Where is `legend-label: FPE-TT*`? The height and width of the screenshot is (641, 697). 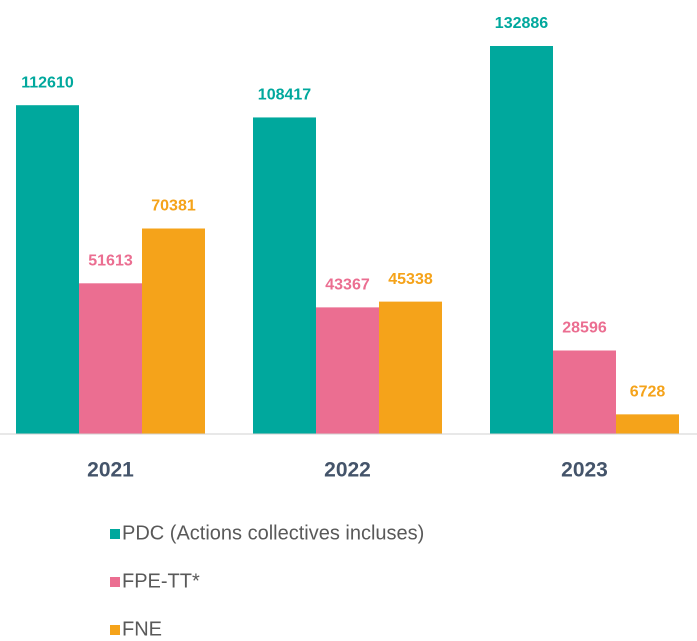 legend-label: FPE-TT* is located at coordinates (161, 581).